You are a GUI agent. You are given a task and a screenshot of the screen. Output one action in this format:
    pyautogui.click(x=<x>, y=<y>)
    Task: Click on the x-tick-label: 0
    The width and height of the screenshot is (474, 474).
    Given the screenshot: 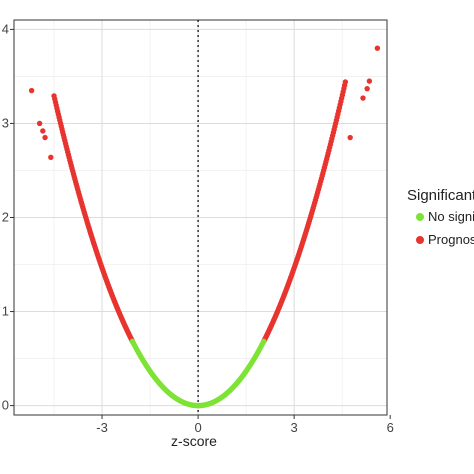 What is the action you would take?
    pyautogui.click(x=197, y=427)
    